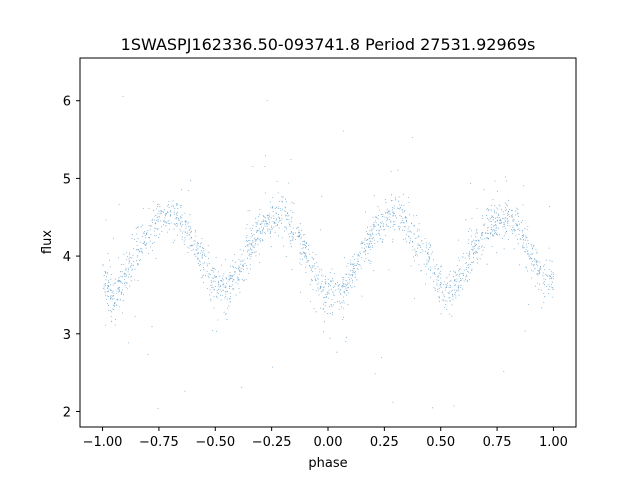 The image size is (640, 480). Describe the element at coordinates (47, 242) in the screenshot. I see `y-axis-label: flux` at that location.